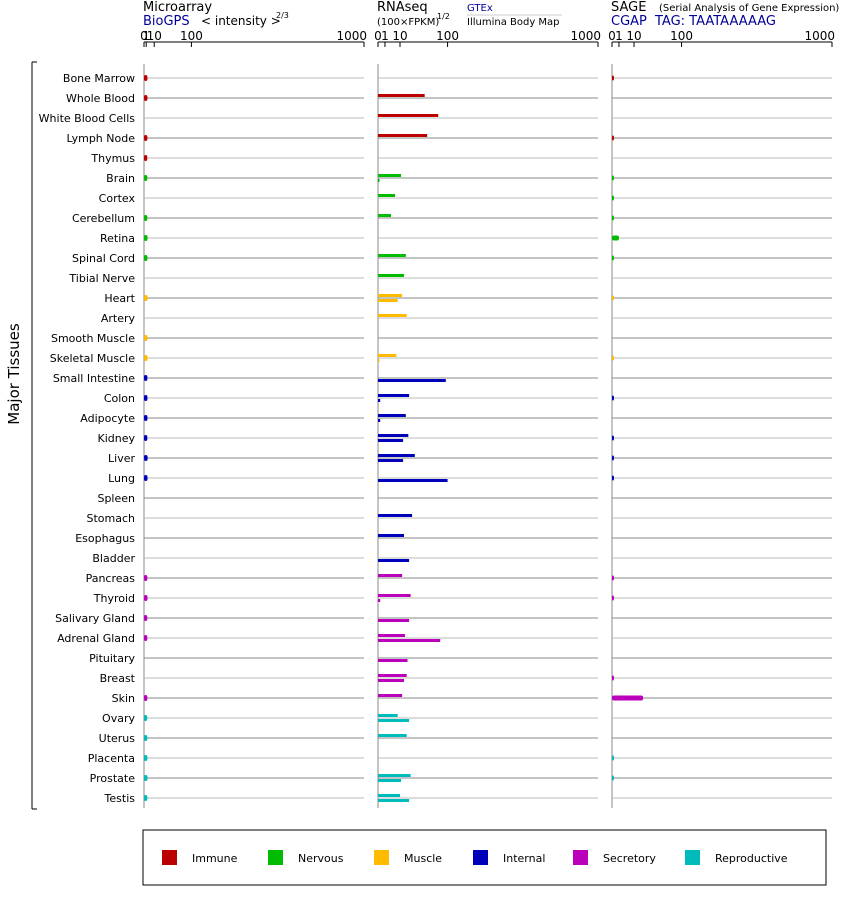 The height and width of the screenshot is (900, 842). I want to click on tissue-label: Adrenal Gland, so click(96, 638).